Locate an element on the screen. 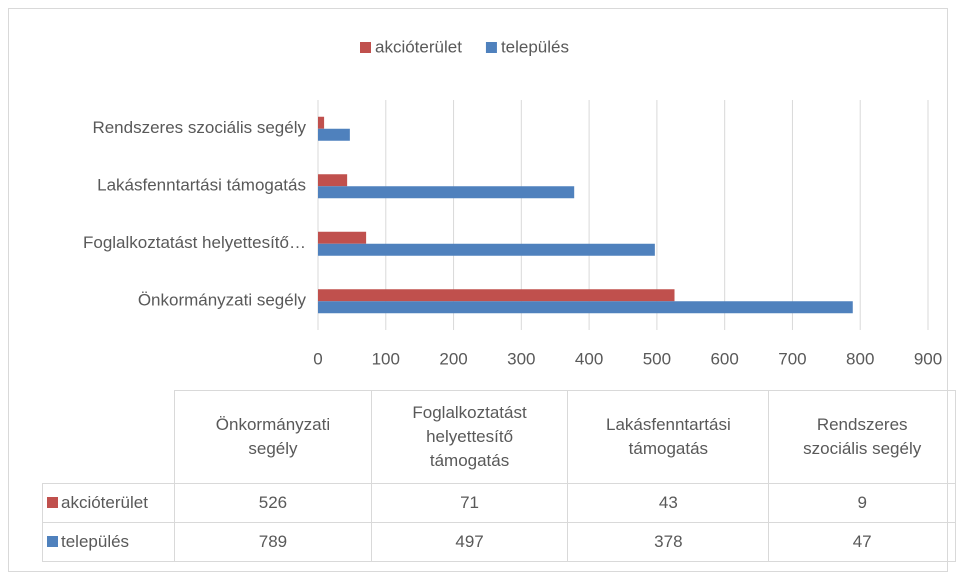  series-name: település is located at coordinates (95, 541).